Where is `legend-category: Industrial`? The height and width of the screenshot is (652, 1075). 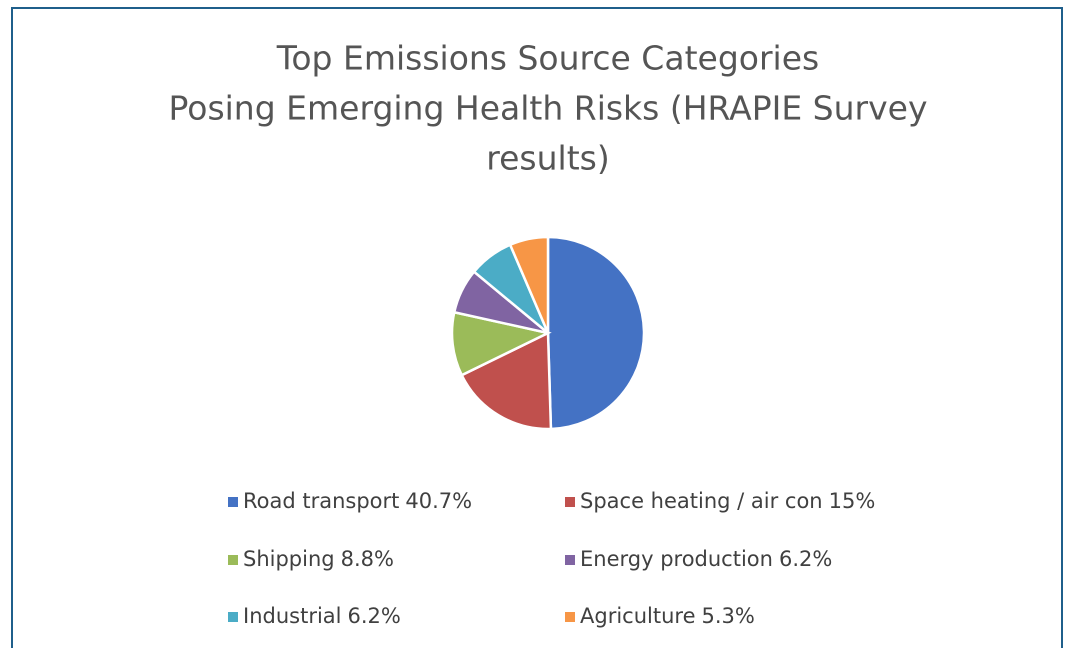 legend-category: Industrial is located at coordinates (292, 616).